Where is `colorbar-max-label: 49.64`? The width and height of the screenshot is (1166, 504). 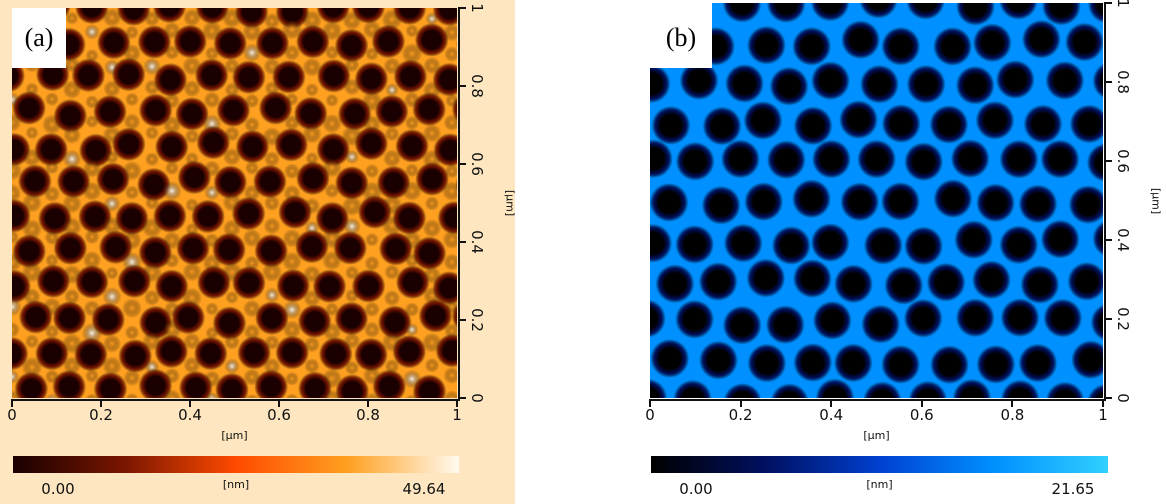
colorbar-max-label: 49.64 is located at coordinates (424, 489).